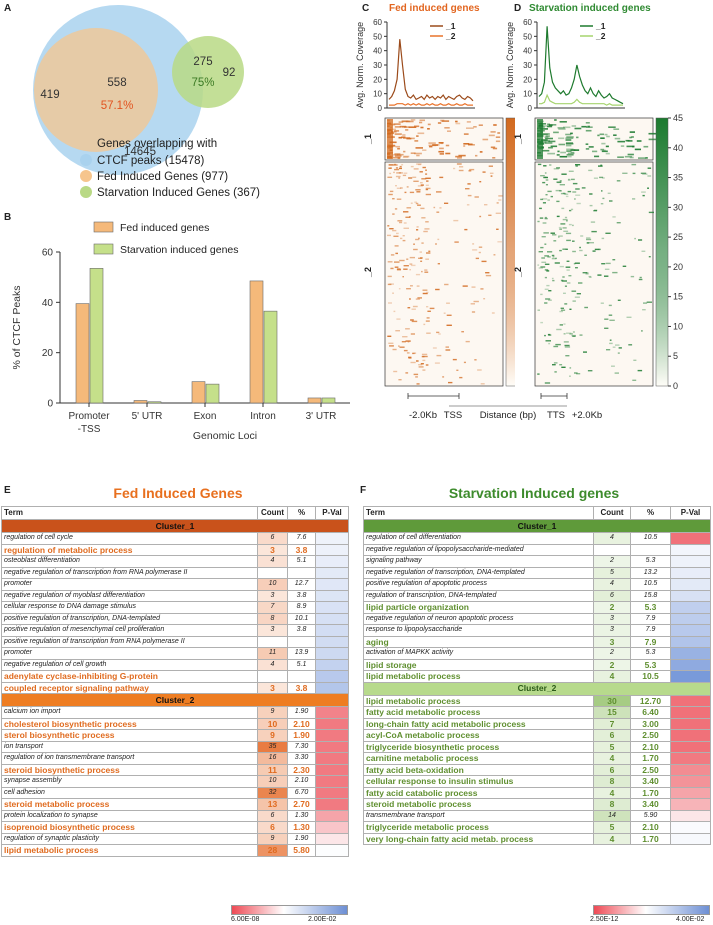  I want to click on heatmap-cells, so click(595, 252).